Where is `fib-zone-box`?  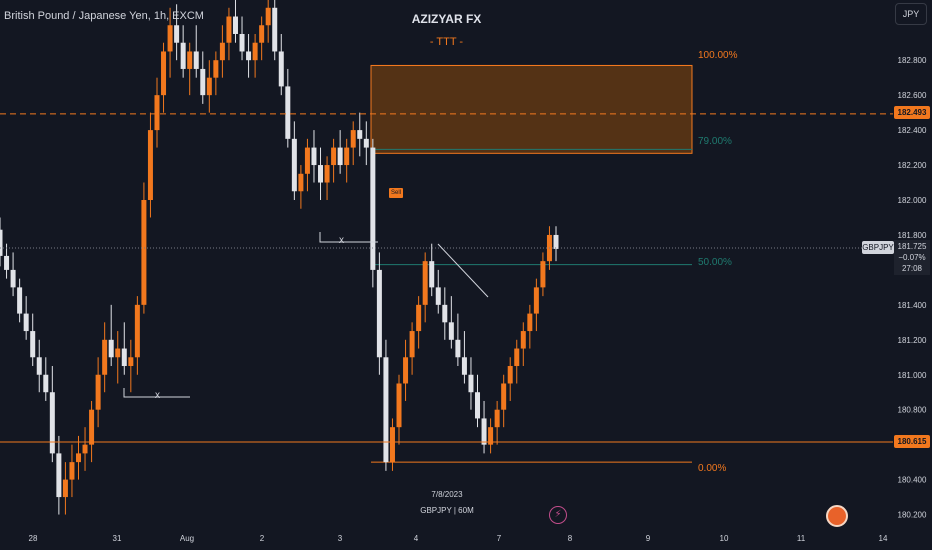
fib-zone-box is located at coordinates (531, 109).